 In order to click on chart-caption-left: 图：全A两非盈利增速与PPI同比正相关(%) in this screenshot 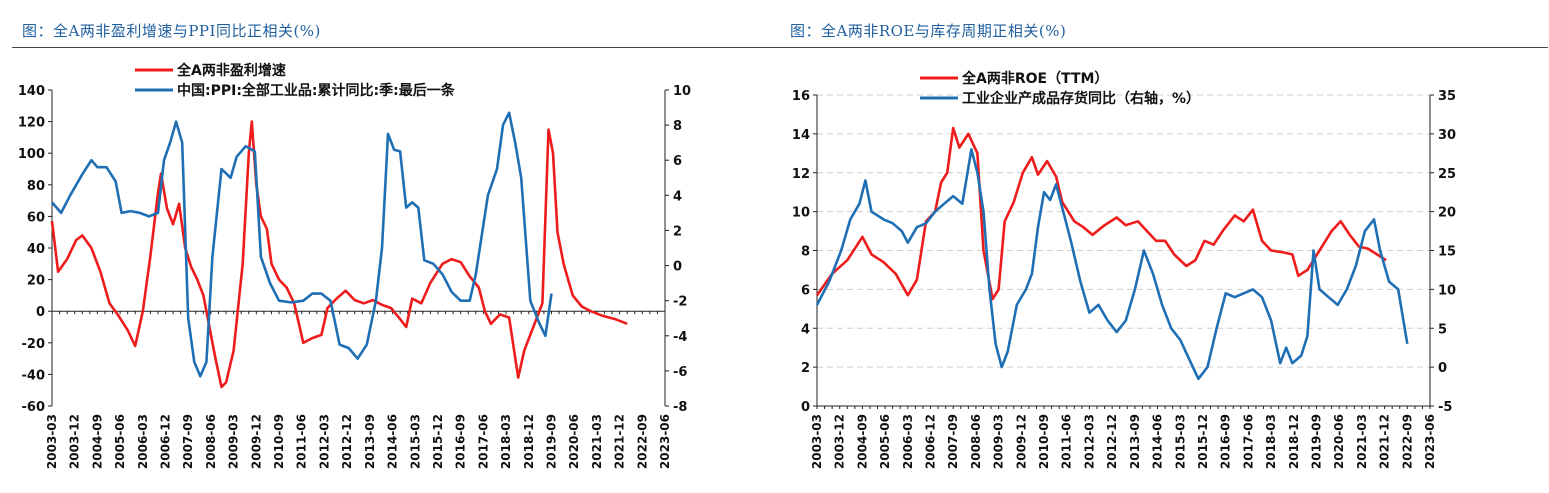, I will do `click(171, 31)`.